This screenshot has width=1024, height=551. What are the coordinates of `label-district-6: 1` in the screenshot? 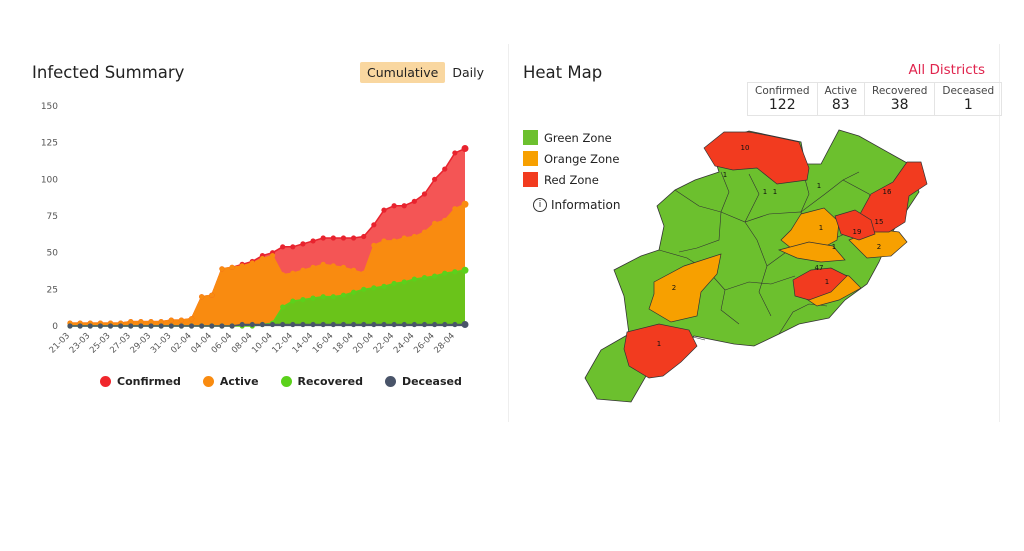 It's located at (821, 228).